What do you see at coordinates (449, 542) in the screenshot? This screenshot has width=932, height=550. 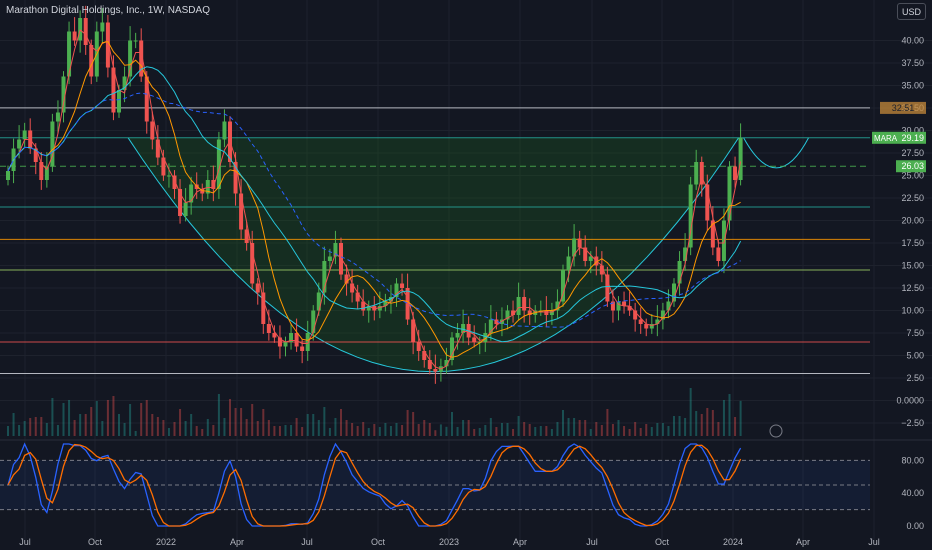 I see `time-tick-label: 2023` at bounding box center [449, 542].